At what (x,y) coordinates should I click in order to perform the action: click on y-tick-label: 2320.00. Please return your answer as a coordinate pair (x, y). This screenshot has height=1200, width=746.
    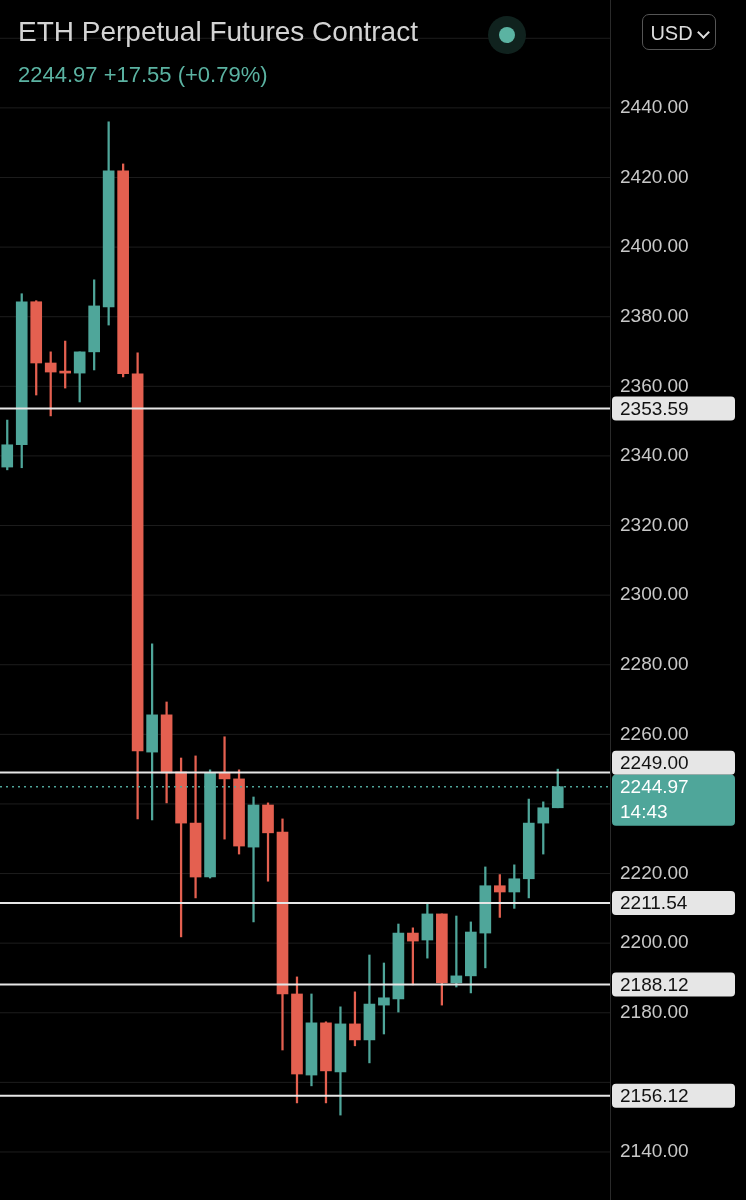
    Looking at the image, I should click on (654, 524).